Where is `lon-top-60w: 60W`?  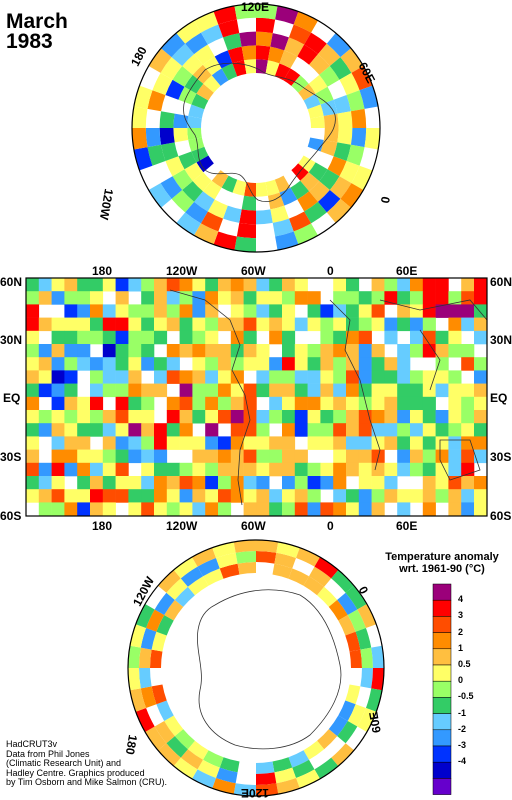
lon-top-60w: 60W is located at coordinates (253, 271).